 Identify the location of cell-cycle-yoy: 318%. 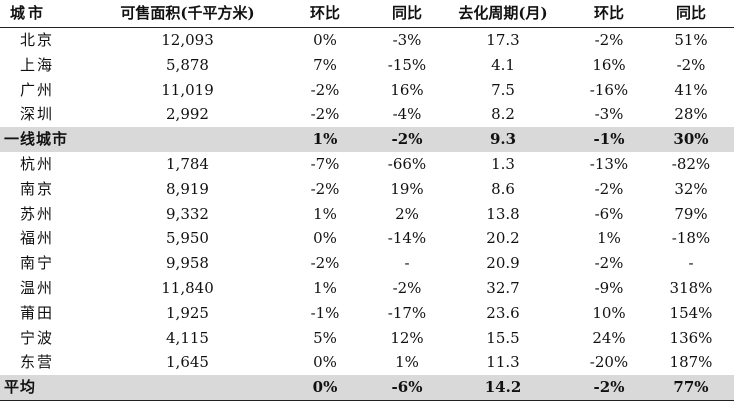
(691, 288).